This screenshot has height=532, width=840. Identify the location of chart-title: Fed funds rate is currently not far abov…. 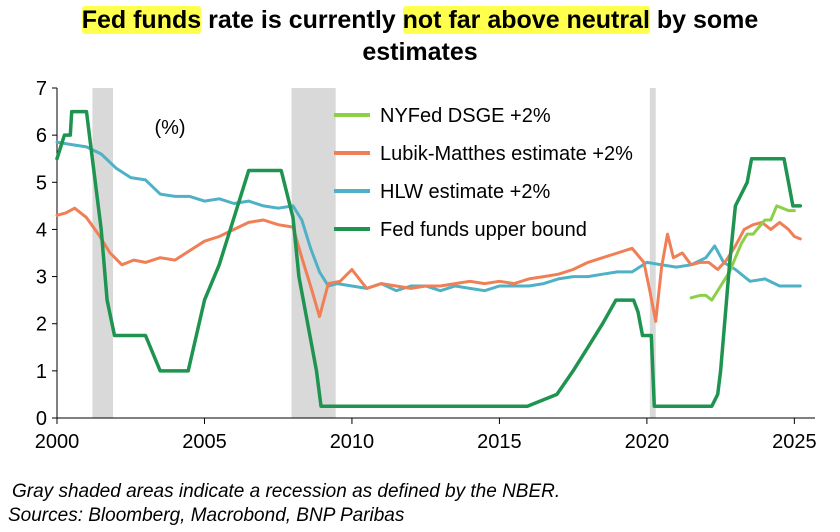
(420, 36).